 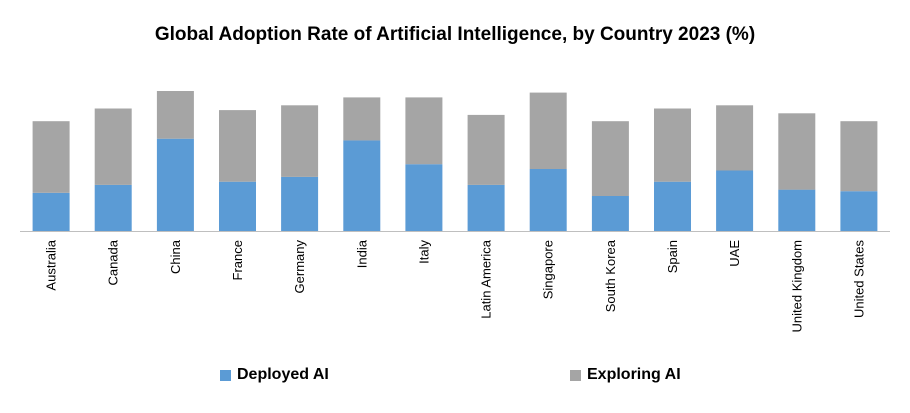 I want to click on tick-label-uae: UAE, so click(x=734, y=253).